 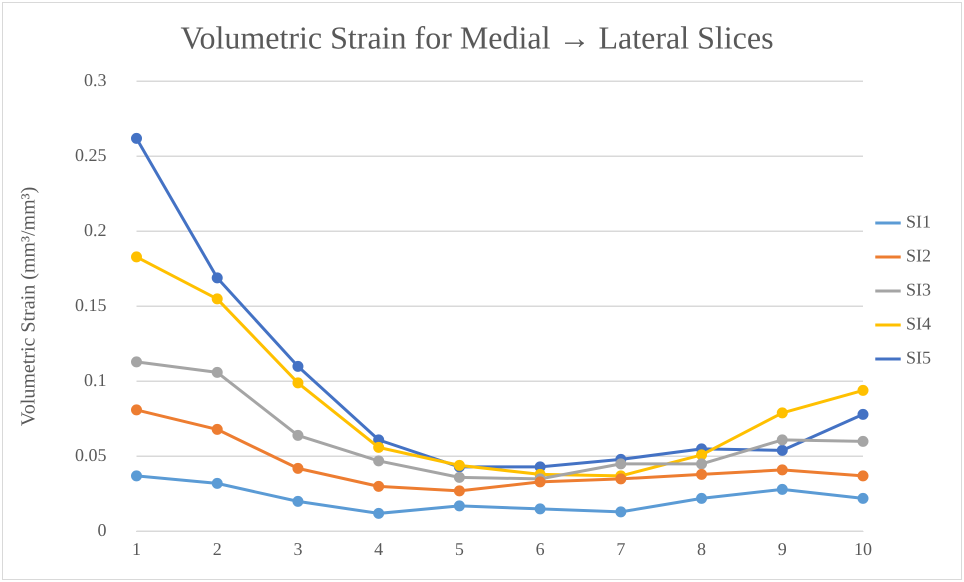 What do you see at coordinates (701, 548) in the screenshot?
I see `x-tick-label: 8` at bounding box center [701, 548].